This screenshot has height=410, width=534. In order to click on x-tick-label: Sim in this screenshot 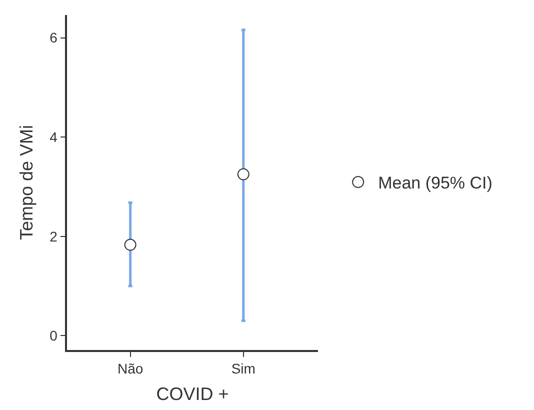, I will do `click(243, 368)`.